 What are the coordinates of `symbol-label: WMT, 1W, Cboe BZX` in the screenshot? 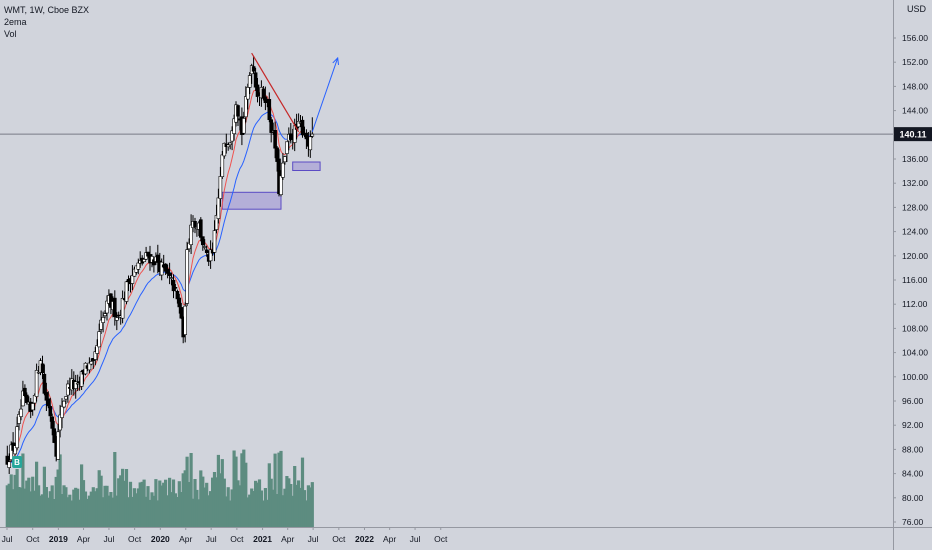 It's located at (47, 10).